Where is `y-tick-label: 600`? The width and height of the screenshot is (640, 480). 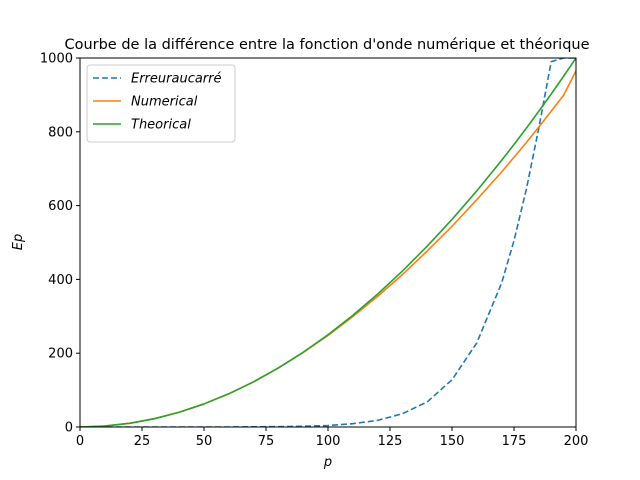 y-tick-label: 600 is located at coordinates (60, 206).